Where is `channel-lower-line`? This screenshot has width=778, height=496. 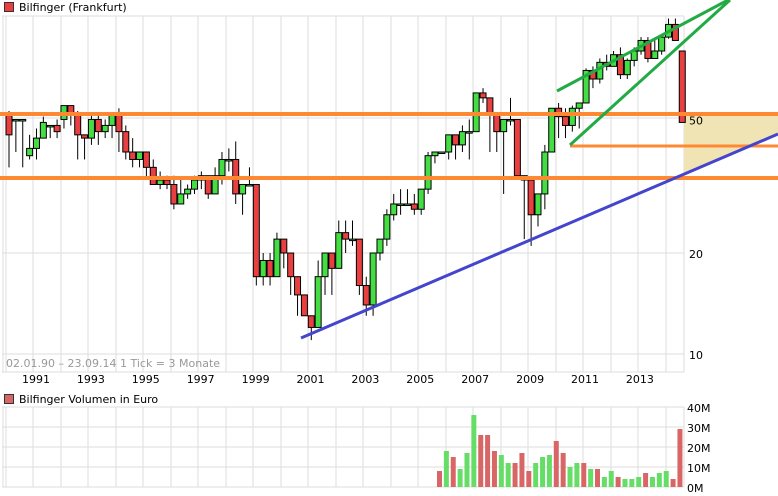 channel-lower-line is located at coordinates (650, 73).